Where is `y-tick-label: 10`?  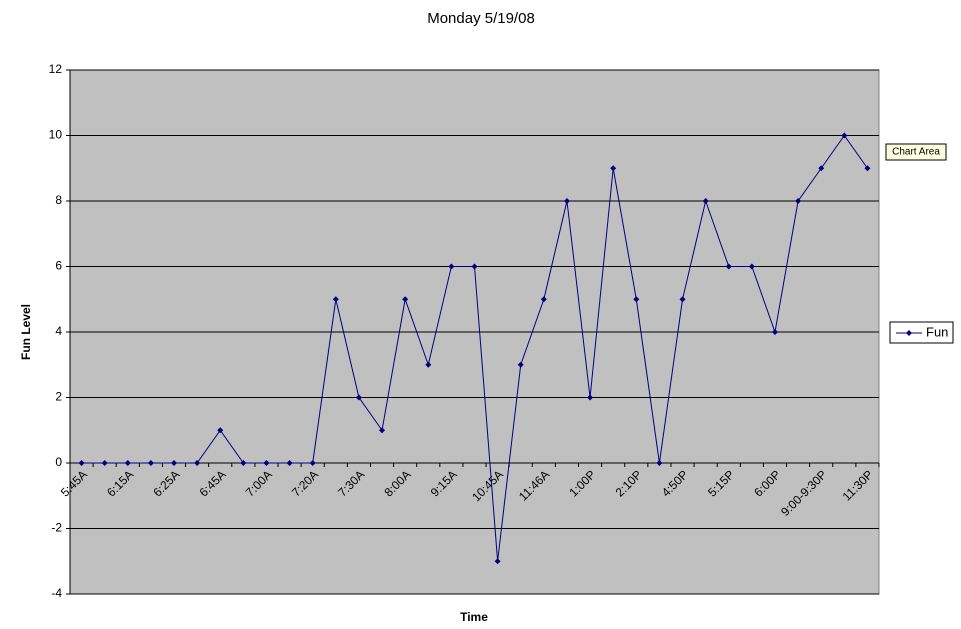
y-tick-label: 10 is located at coordinates (56, 135).